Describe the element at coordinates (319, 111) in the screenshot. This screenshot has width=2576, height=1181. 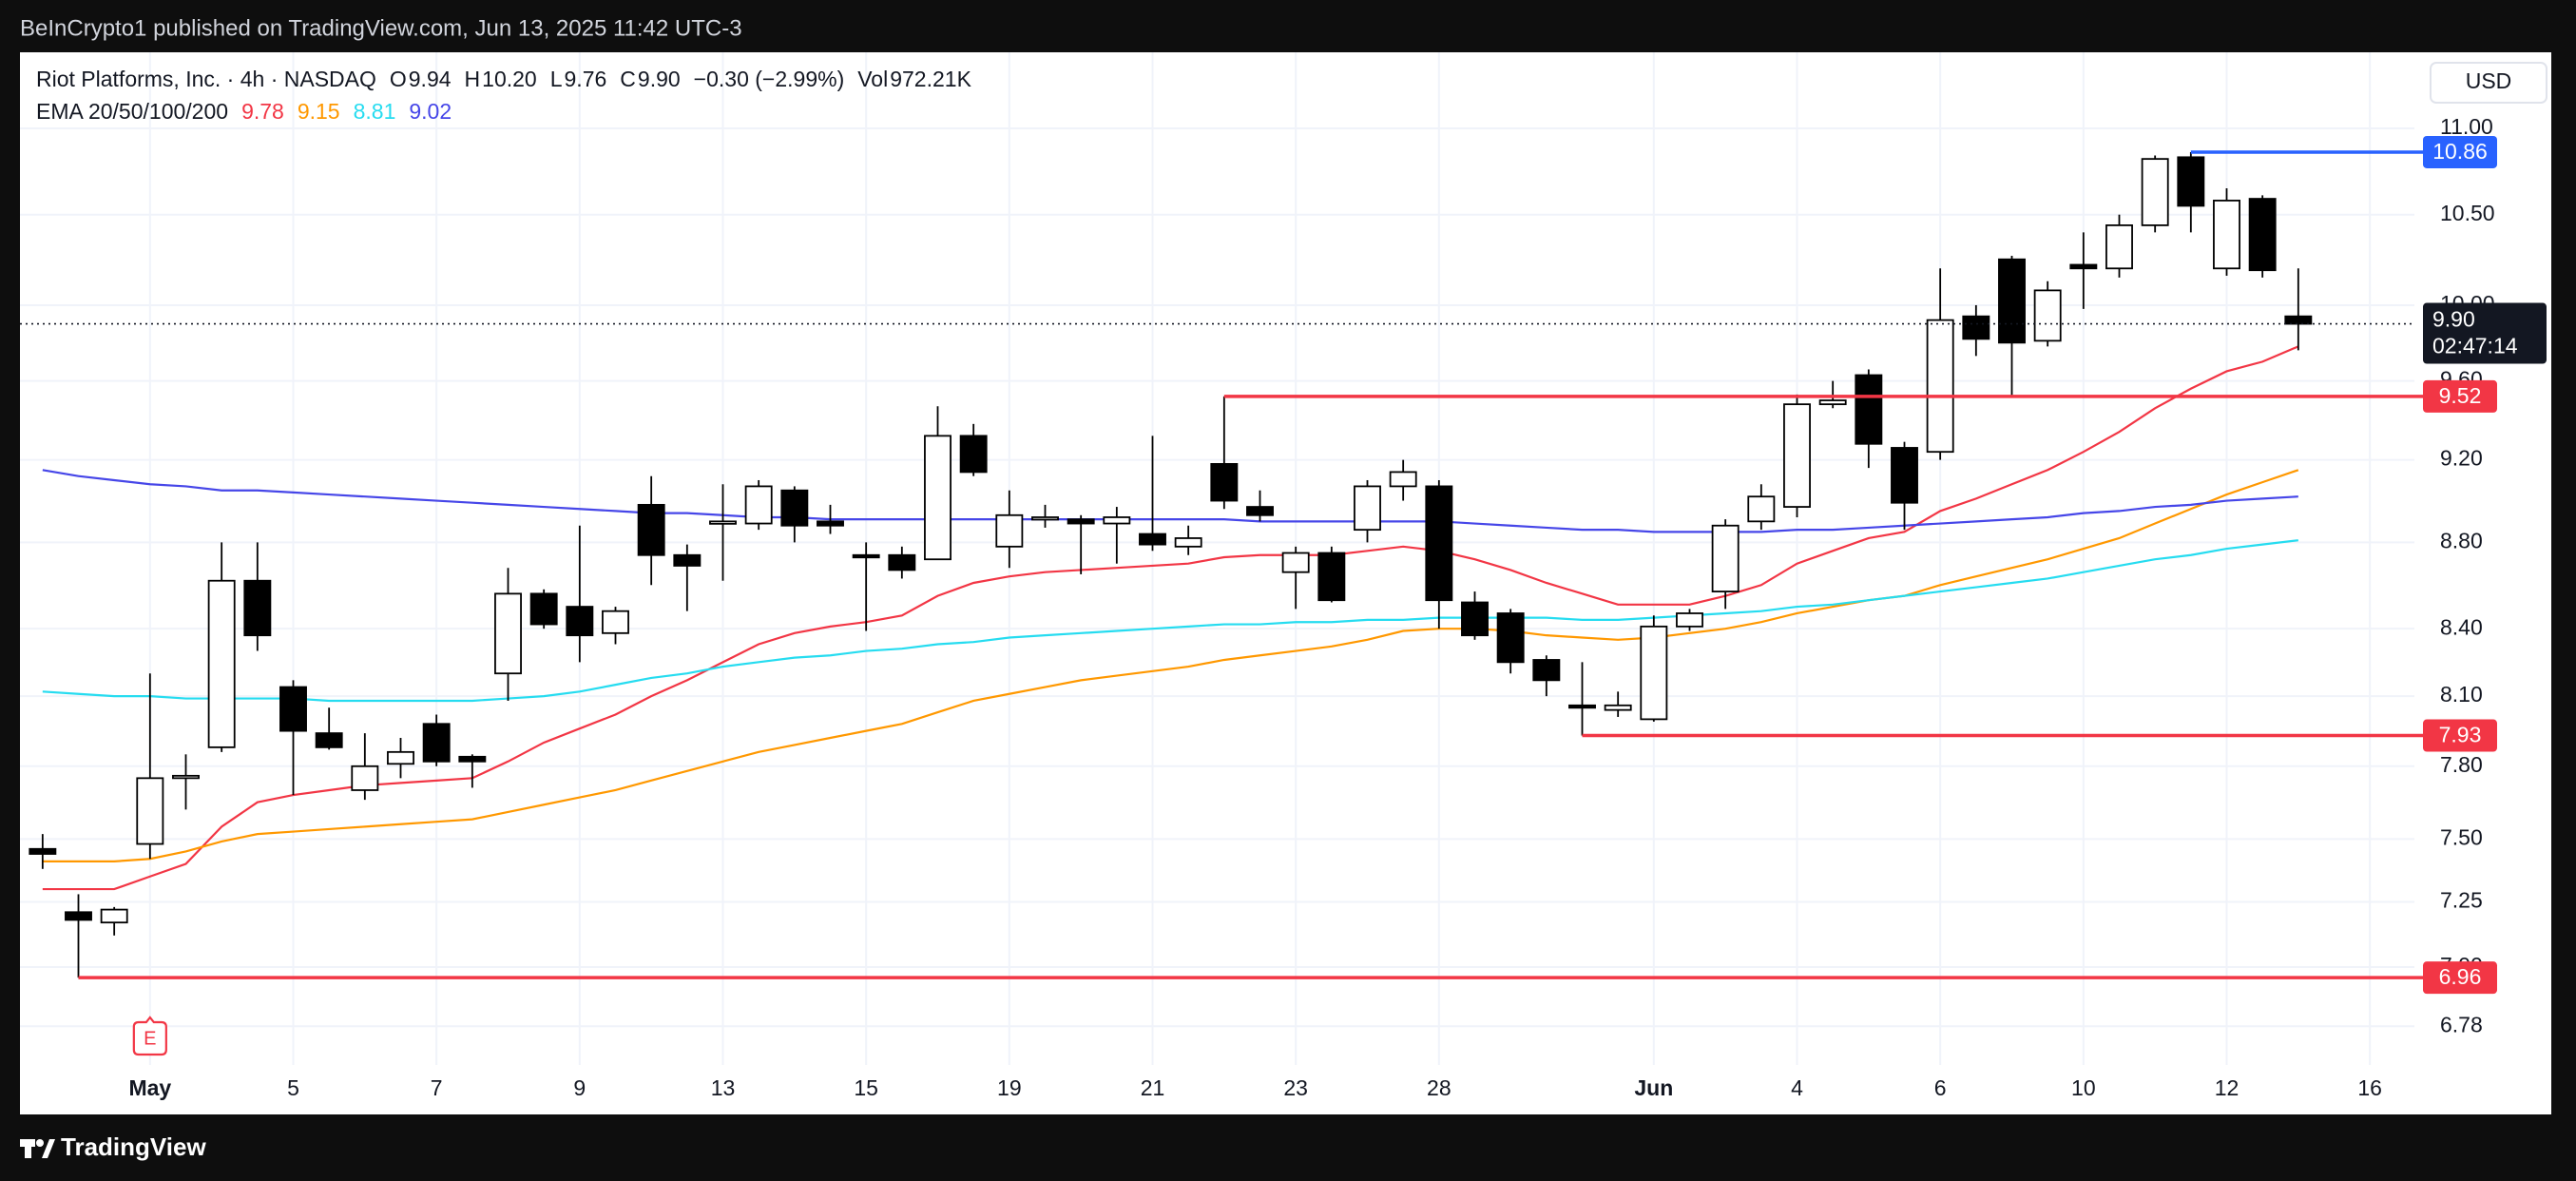
I see `indicator-value: 9.15` at that location.